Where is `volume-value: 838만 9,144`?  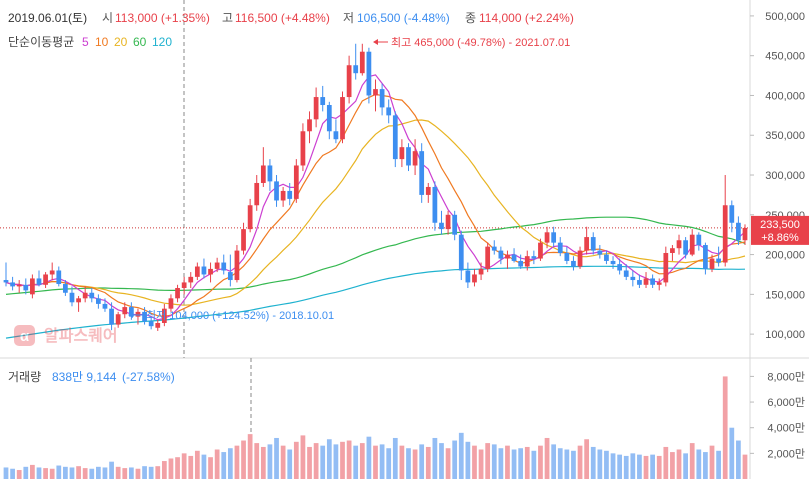
volume-value: 838만 9,144 is located at coordinates (84, 377).